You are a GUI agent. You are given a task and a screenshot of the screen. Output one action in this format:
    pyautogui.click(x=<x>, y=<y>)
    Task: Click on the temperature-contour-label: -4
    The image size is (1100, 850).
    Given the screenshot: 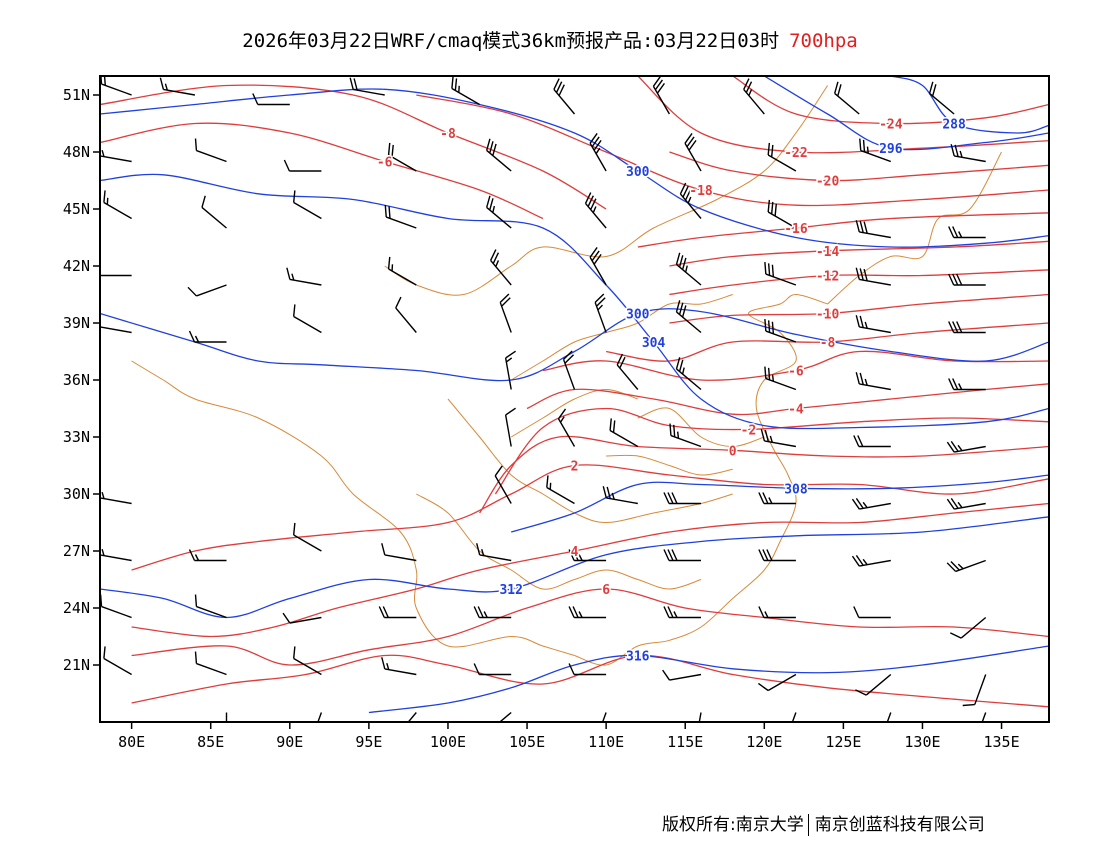 What is the action you would take?
    pyautogui.click(x=796, y=410)
    